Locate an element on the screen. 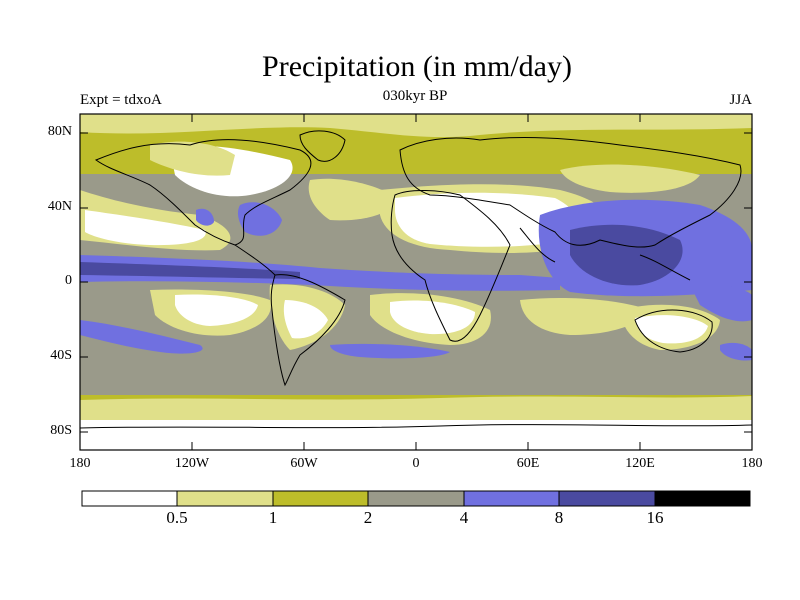 This screenshot has height=600, width=800. lat-label-0: 0 is located at coordinates (68, 280).